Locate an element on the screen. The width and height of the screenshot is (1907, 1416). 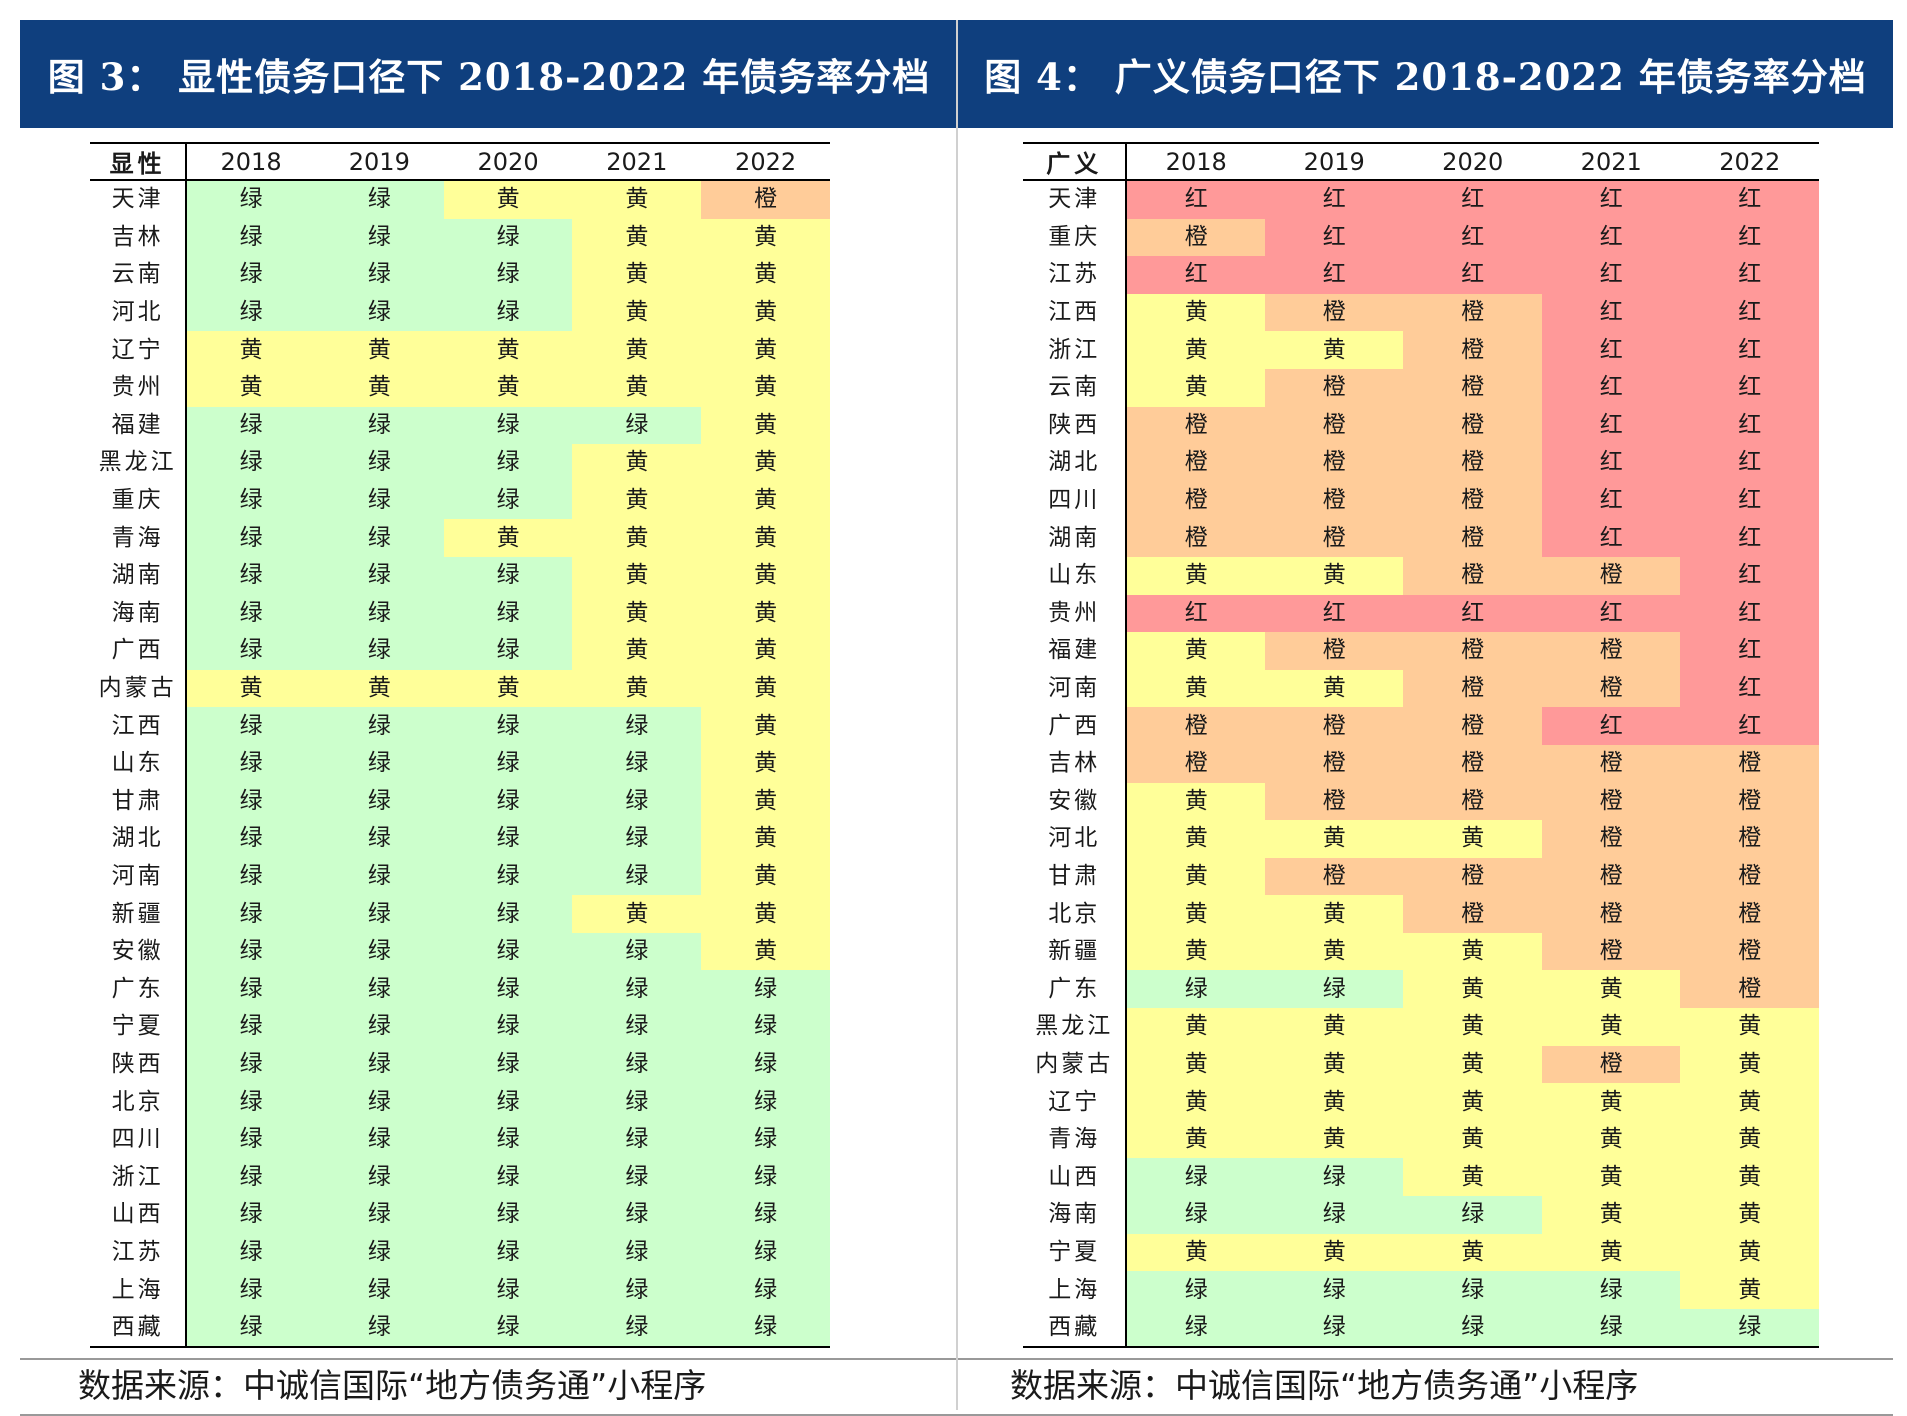
table-row: 湖北橙橙橙红红 is located at coordinates (1421, 463).